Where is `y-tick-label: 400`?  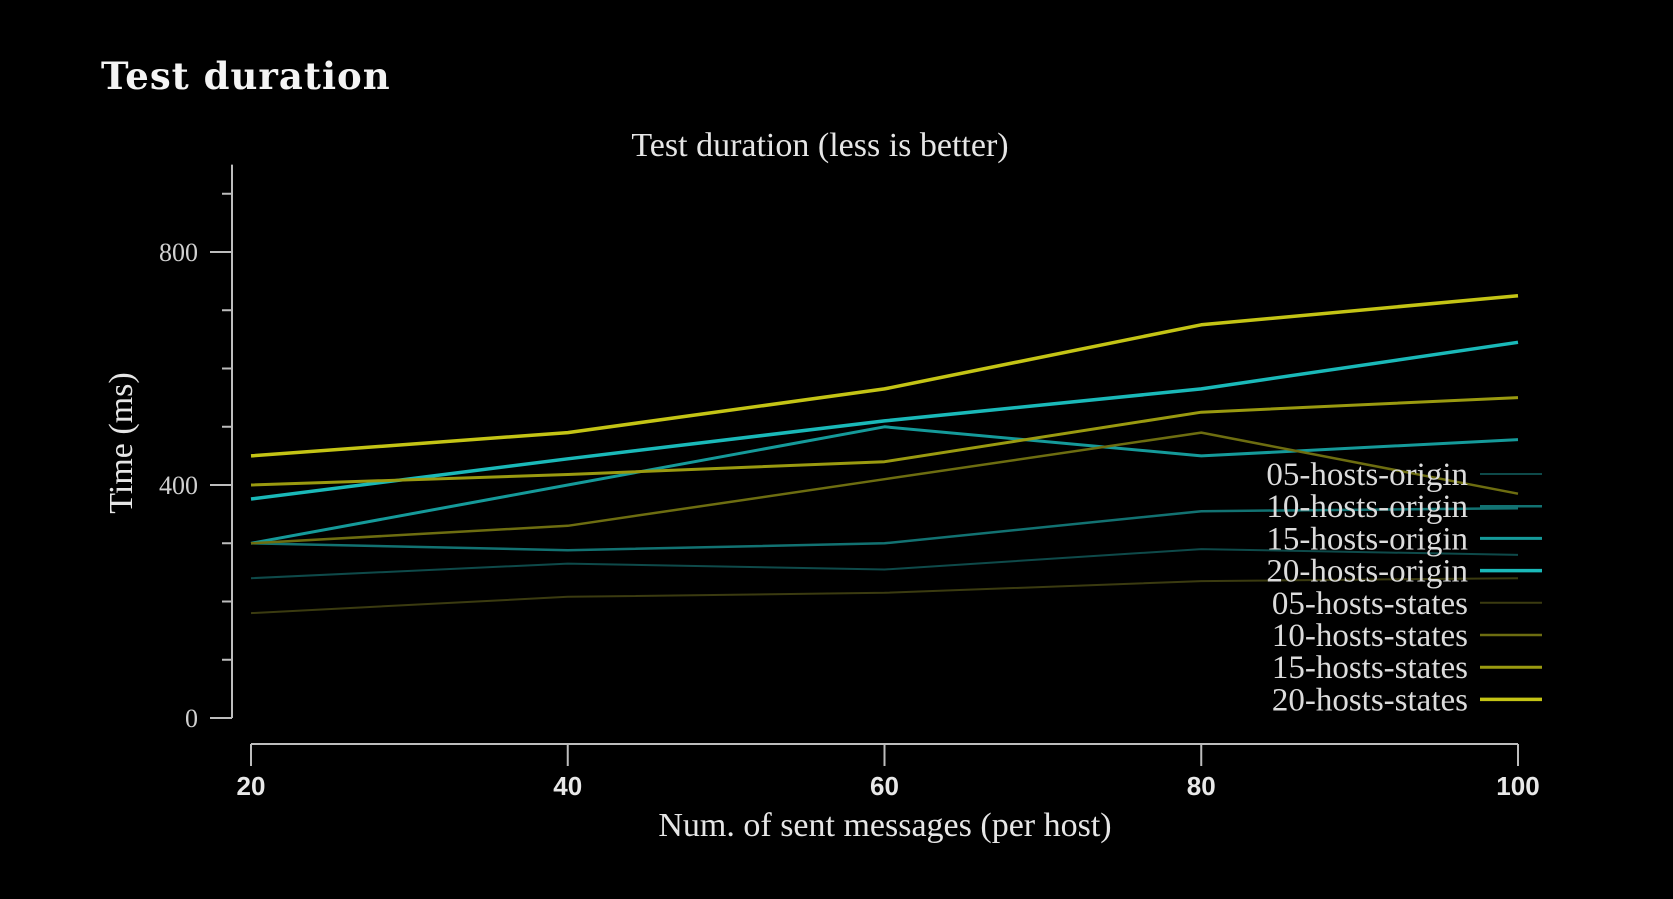 y-tick-label: 400 is located at coordinates (178, 485).